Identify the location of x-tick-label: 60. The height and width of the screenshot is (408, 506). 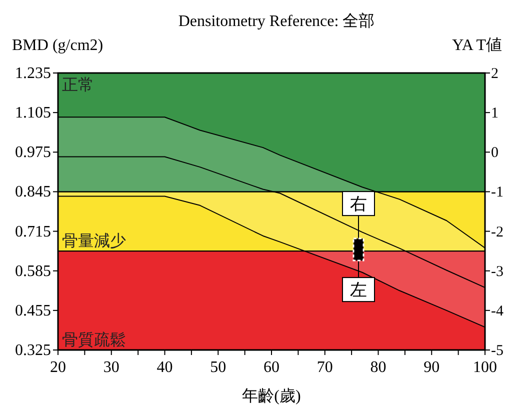
(272, 367).